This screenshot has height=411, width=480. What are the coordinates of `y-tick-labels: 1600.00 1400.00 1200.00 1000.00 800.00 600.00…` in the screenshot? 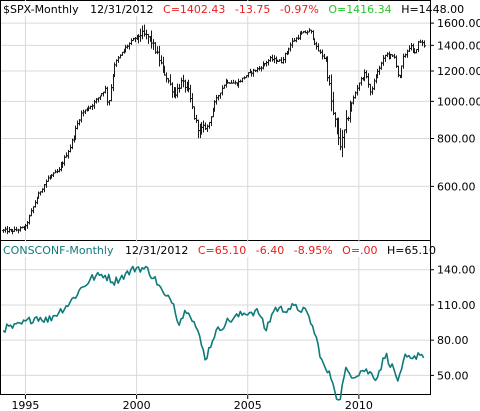 It's located at (455, 199).